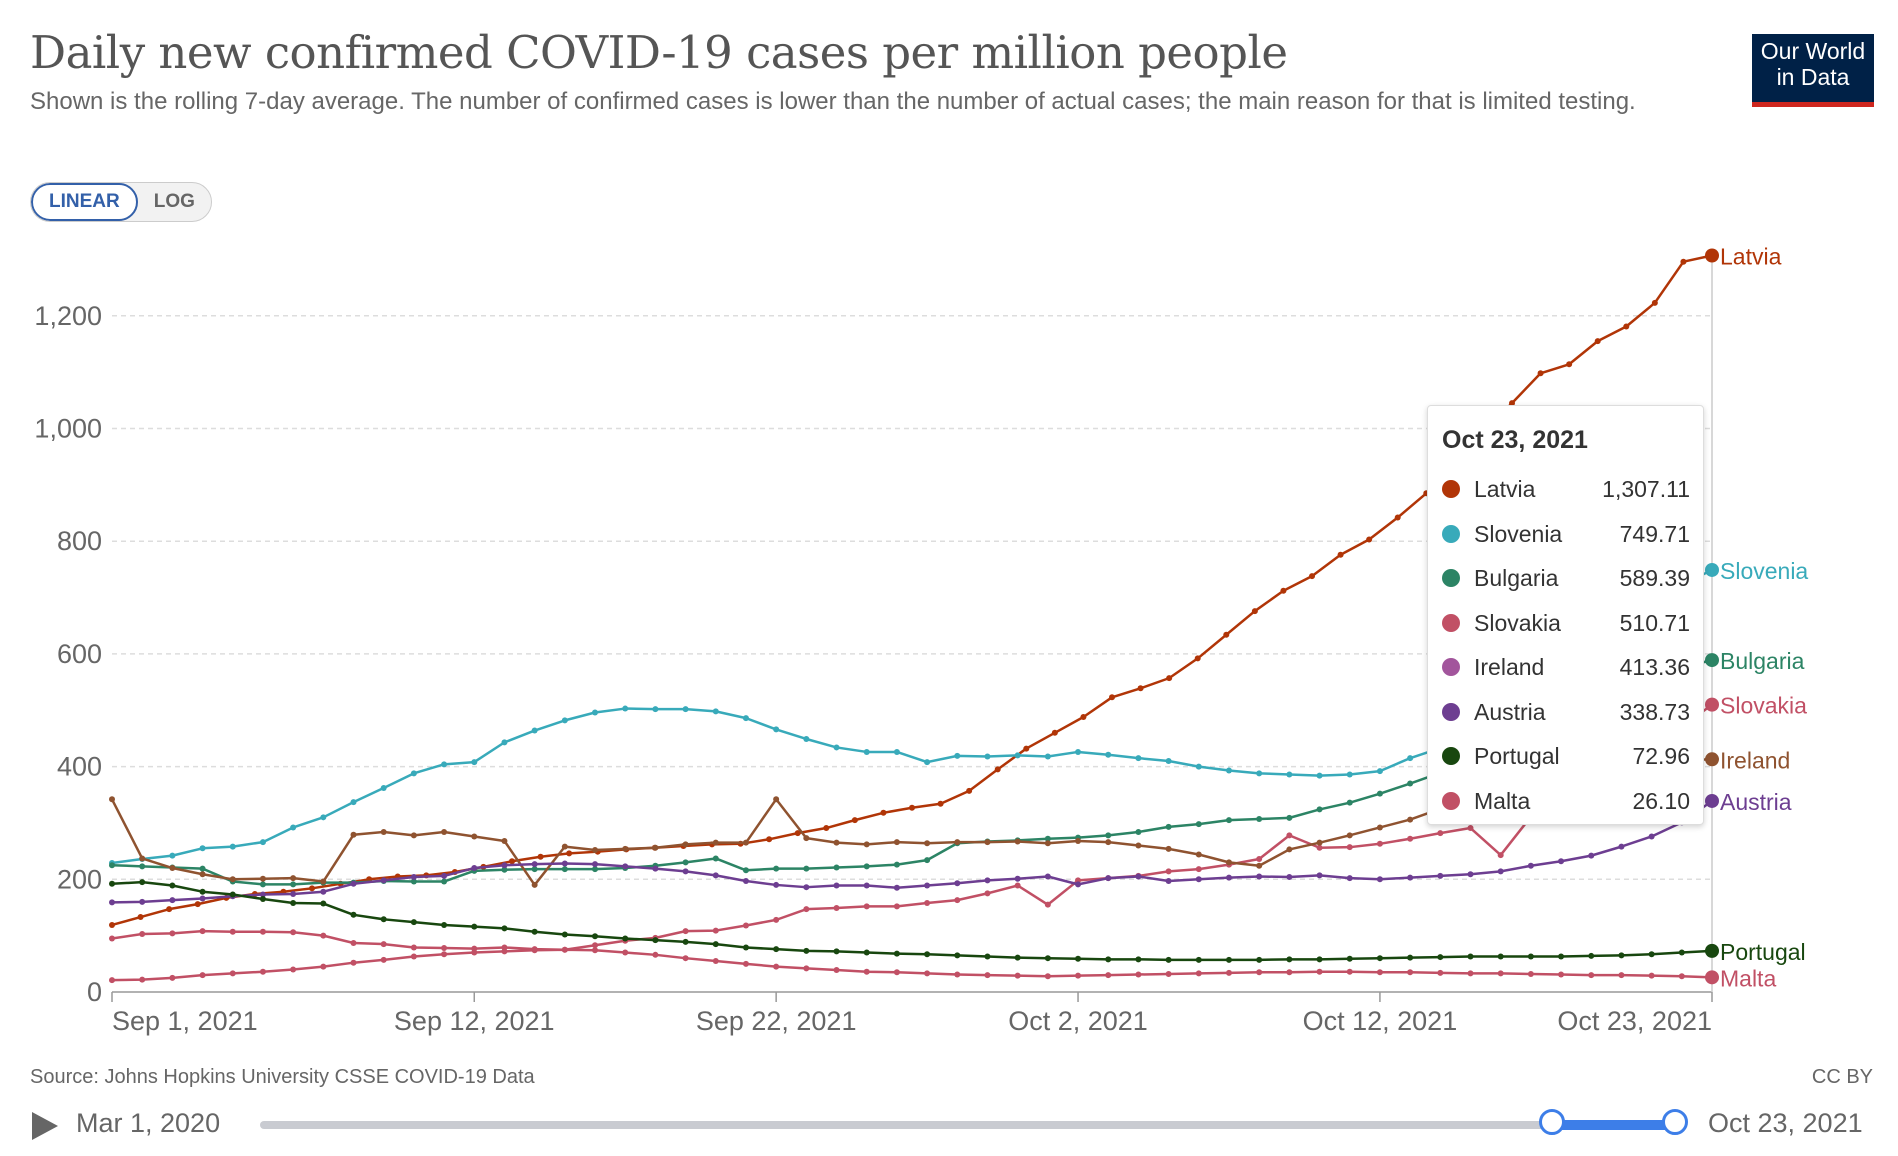  What do you see at coordinates (1566, 578) in the screenshot?
I see `tooltip-row: Bulgaria 589.39` at bounding box center [1566, 578].